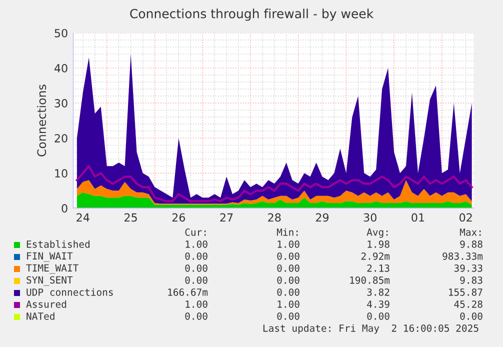 This screenshot has width=503, height=347. I want to click on text: Min:, so click(287, 232).